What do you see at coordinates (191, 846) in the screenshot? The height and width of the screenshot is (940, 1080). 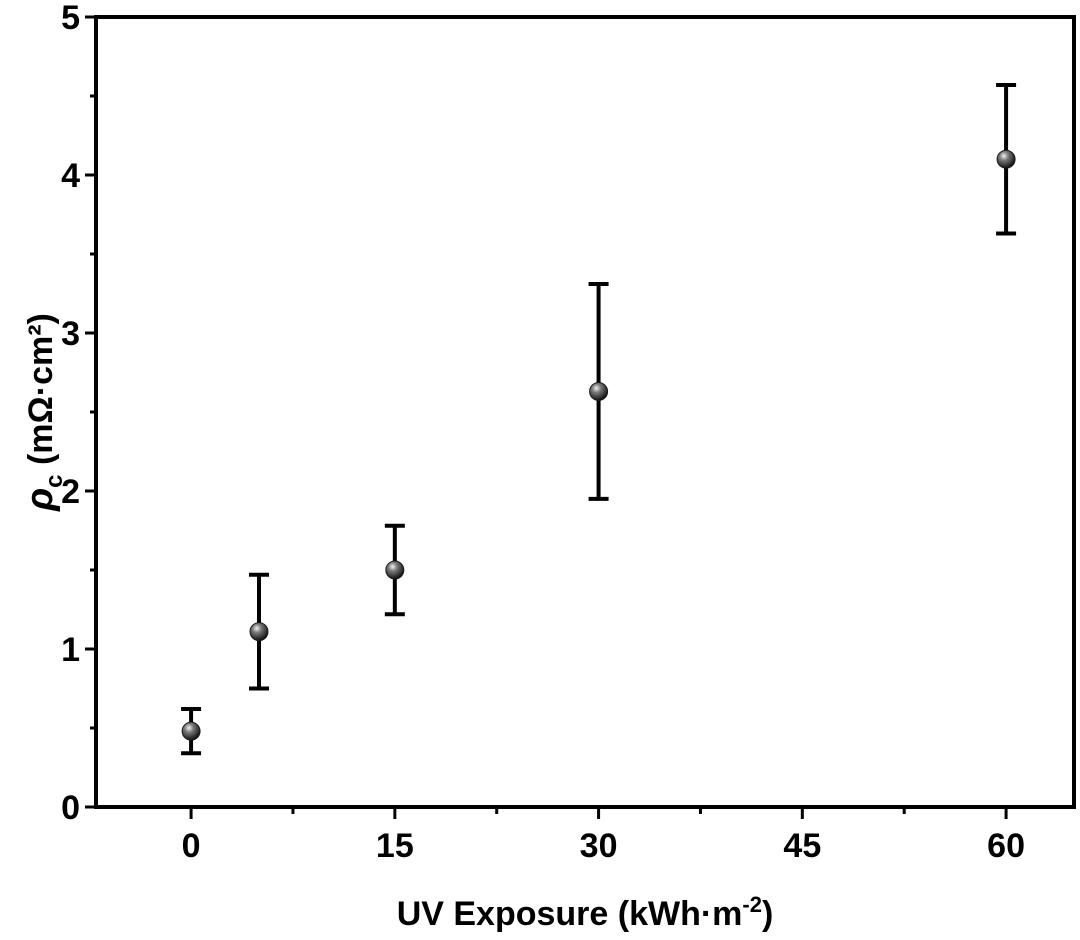 I see `x-tick-label: 0` at bounding box center [191, 846].